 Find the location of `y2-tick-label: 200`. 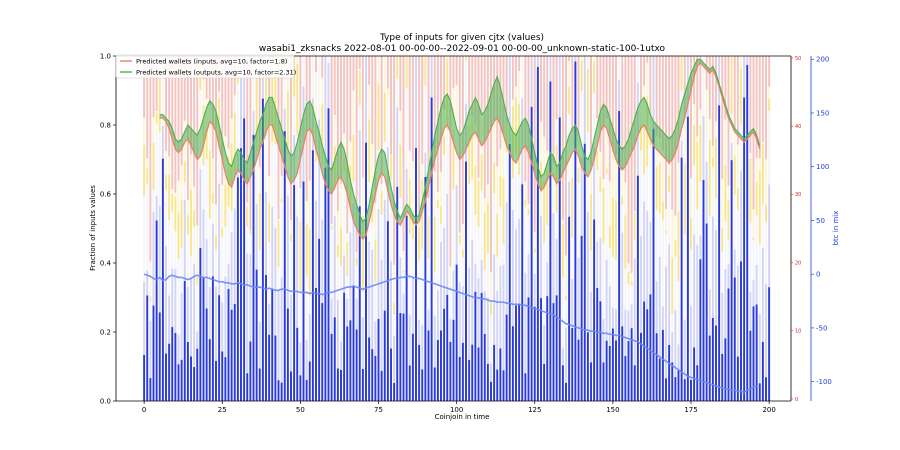

y2-tick-label: 200 is located at coordinates (822, 60).